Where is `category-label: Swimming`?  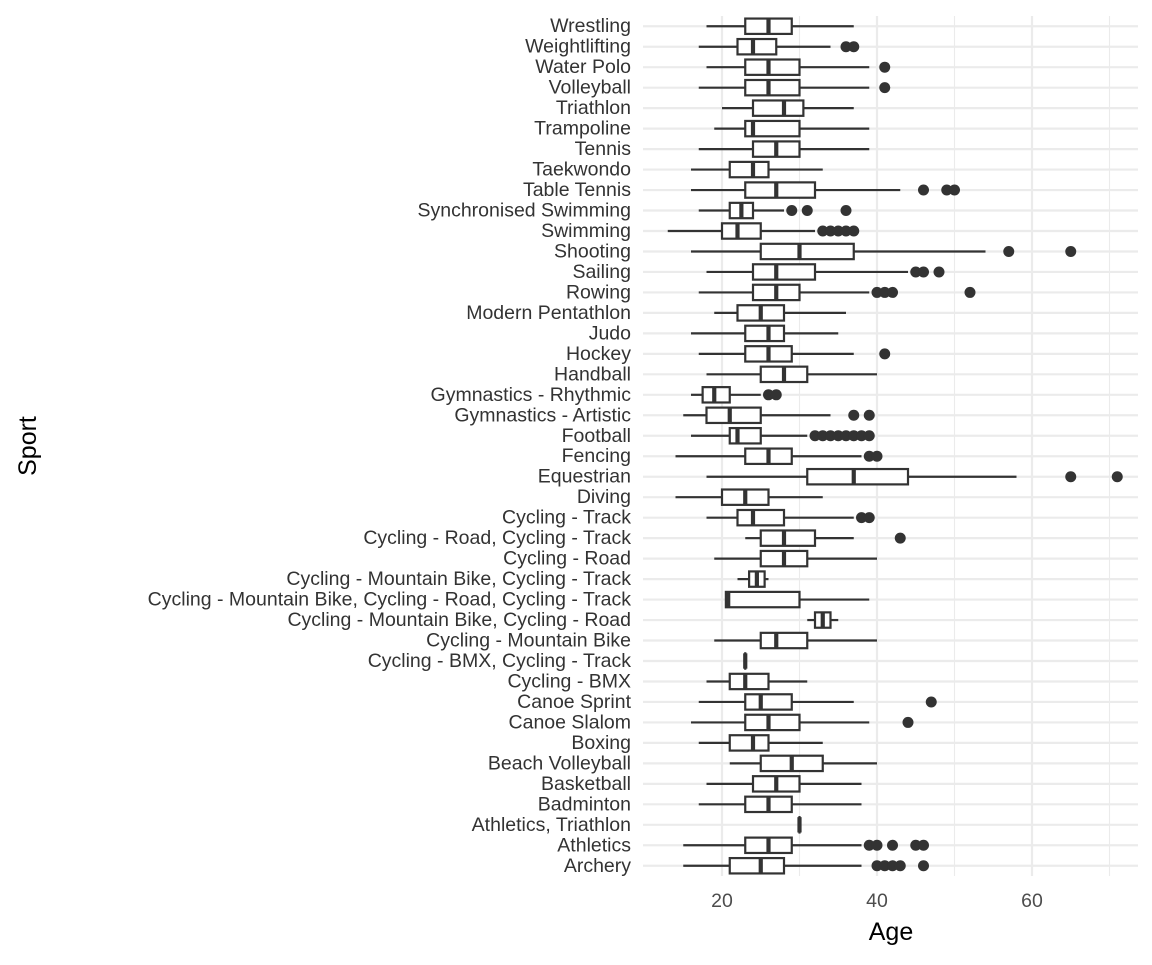 category-label: Swimming is located at coordinates (586, 231).